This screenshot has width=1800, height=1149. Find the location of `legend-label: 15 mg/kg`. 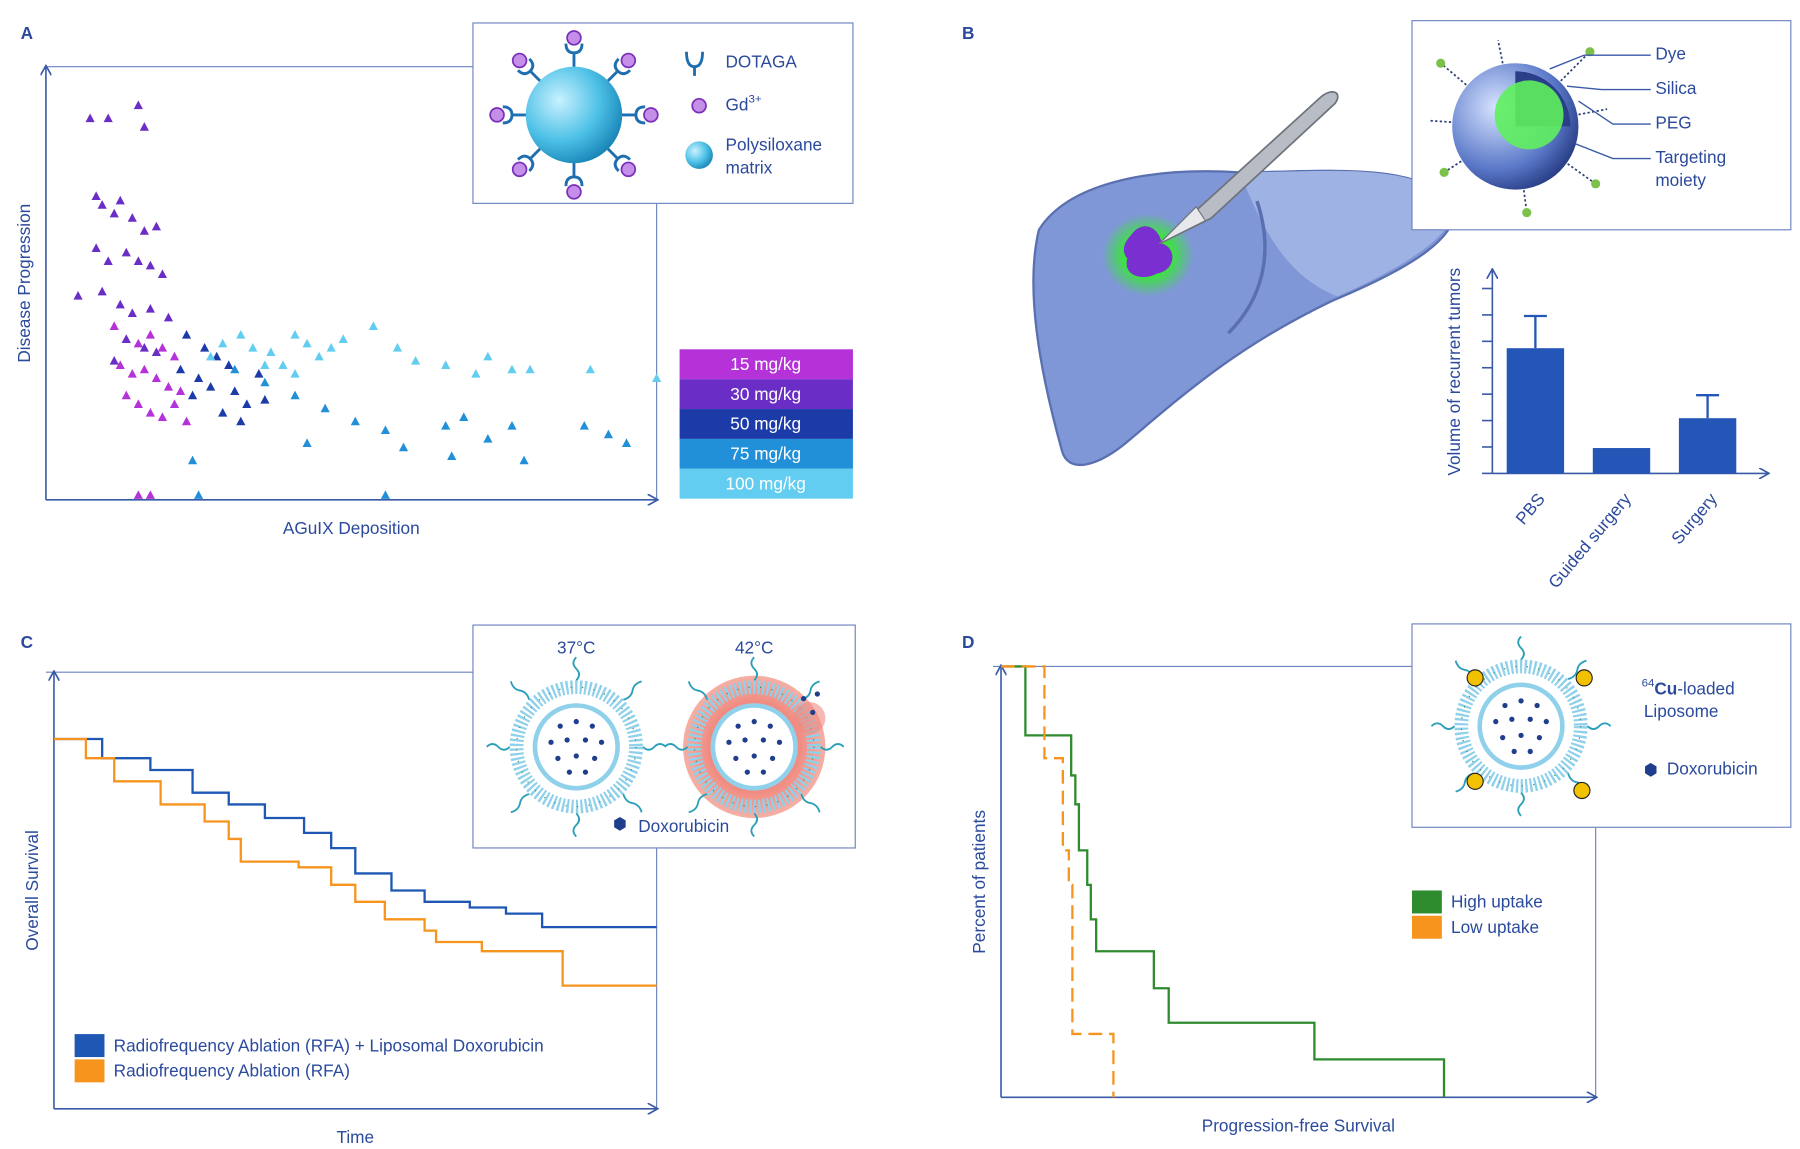

legend-label: 15 mg/kg is located at coordinates (765, 364).